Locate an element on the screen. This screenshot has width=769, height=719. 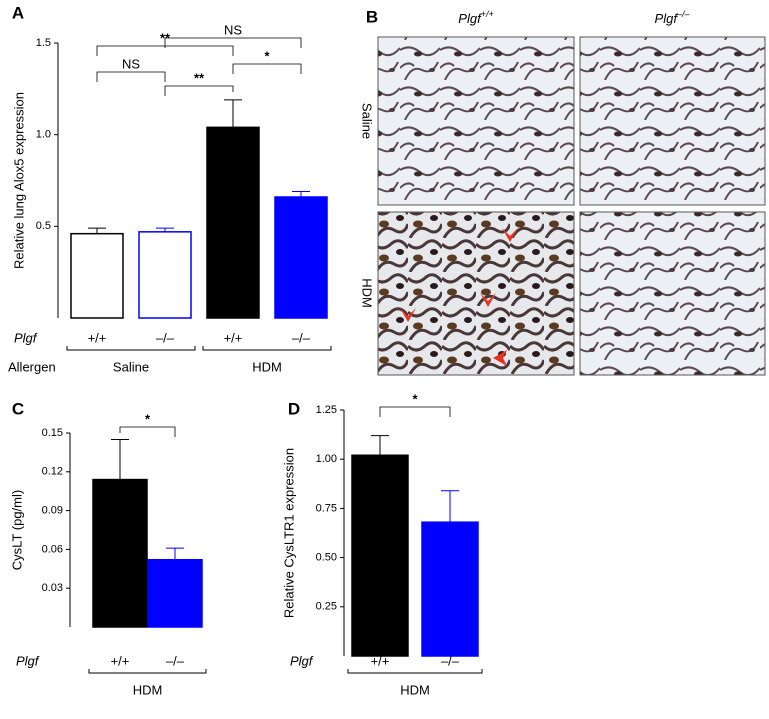
y-tick-label: 0.03 is located at coordinates (52, 588).